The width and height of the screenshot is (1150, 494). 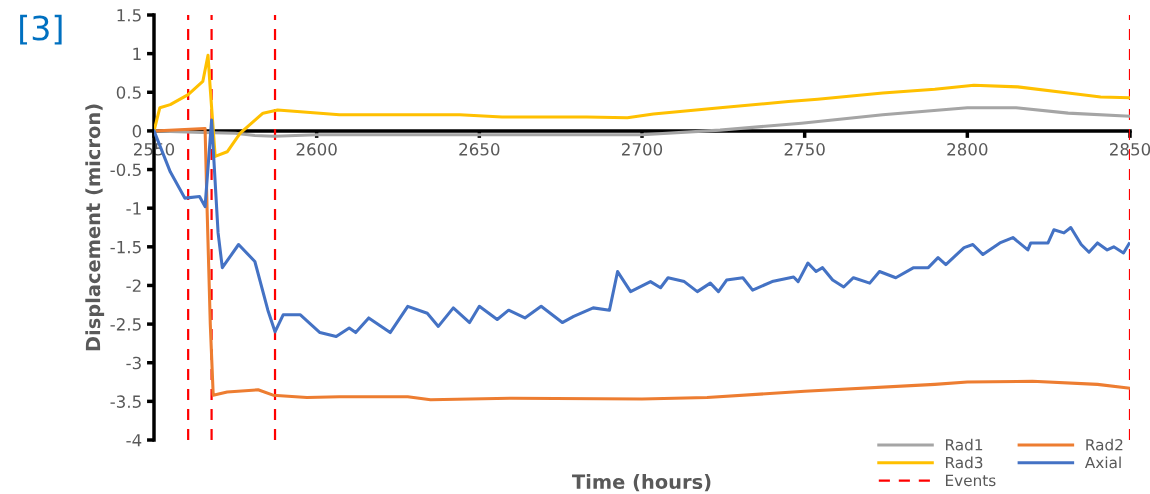 I want to click on x-tick-label: 2650, so click(x=479, y=149).